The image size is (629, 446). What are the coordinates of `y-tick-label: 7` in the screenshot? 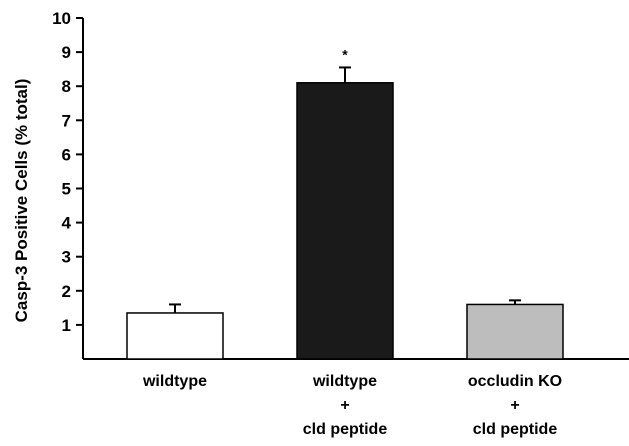 It's located at (66, 120).